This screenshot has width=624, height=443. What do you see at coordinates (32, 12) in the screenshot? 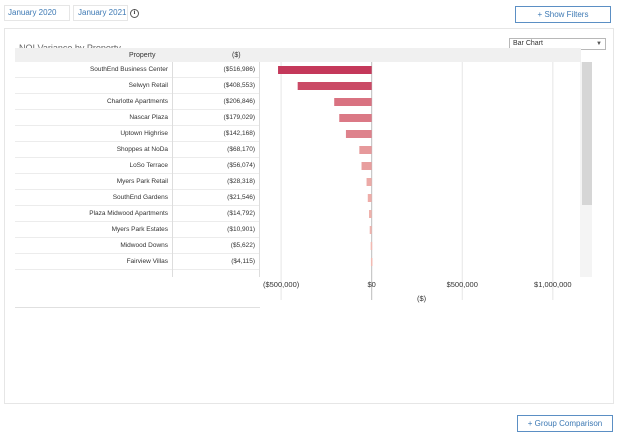
I see `start-date-link: January 2020` at bounding box center [32, 12].